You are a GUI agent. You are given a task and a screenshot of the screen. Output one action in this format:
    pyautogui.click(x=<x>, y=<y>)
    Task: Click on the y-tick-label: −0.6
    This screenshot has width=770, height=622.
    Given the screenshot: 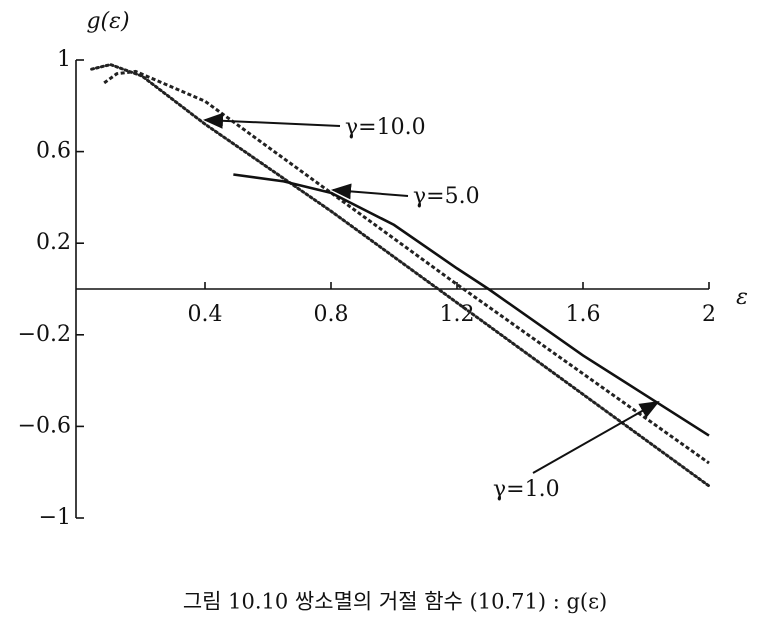 What is the action you would take?
    pyautogui.click(x=44, y=425)
    